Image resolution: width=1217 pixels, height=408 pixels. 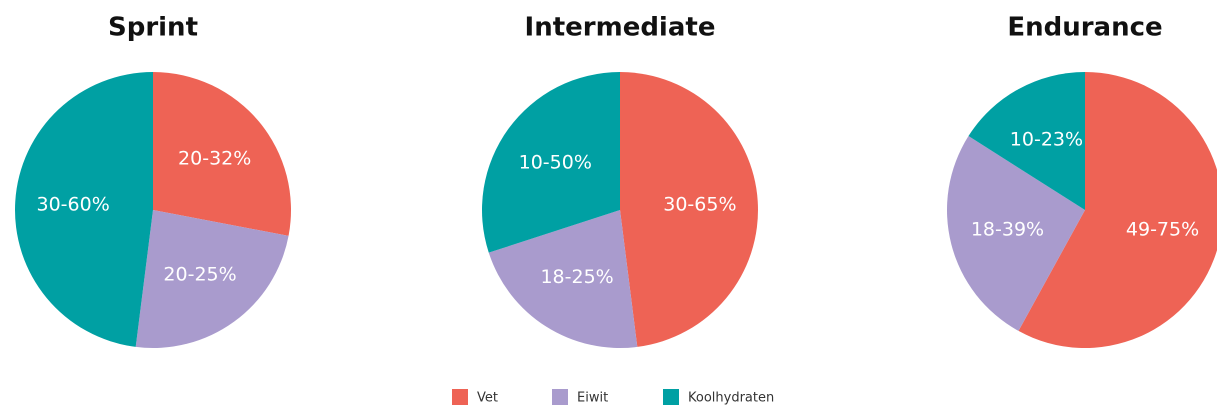 I want to click on slice-label: 18-25%, so click(x=576, y=277).